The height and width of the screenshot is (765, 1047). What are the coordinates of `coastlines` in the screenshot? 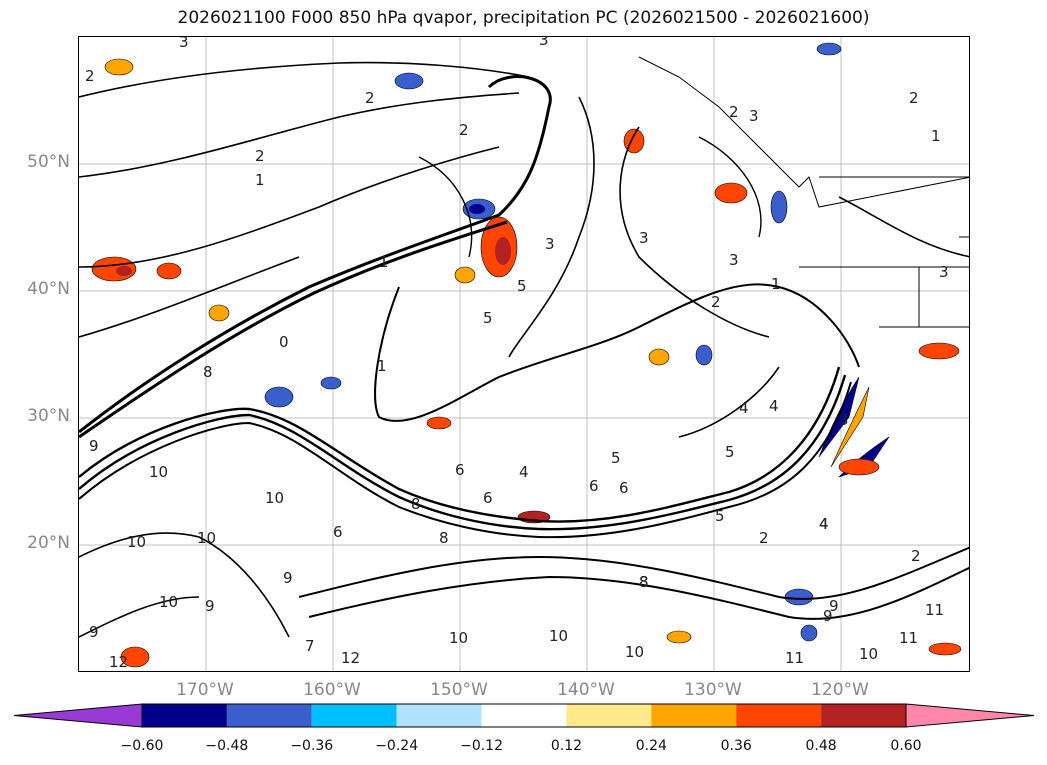 It's located at (803, 192).